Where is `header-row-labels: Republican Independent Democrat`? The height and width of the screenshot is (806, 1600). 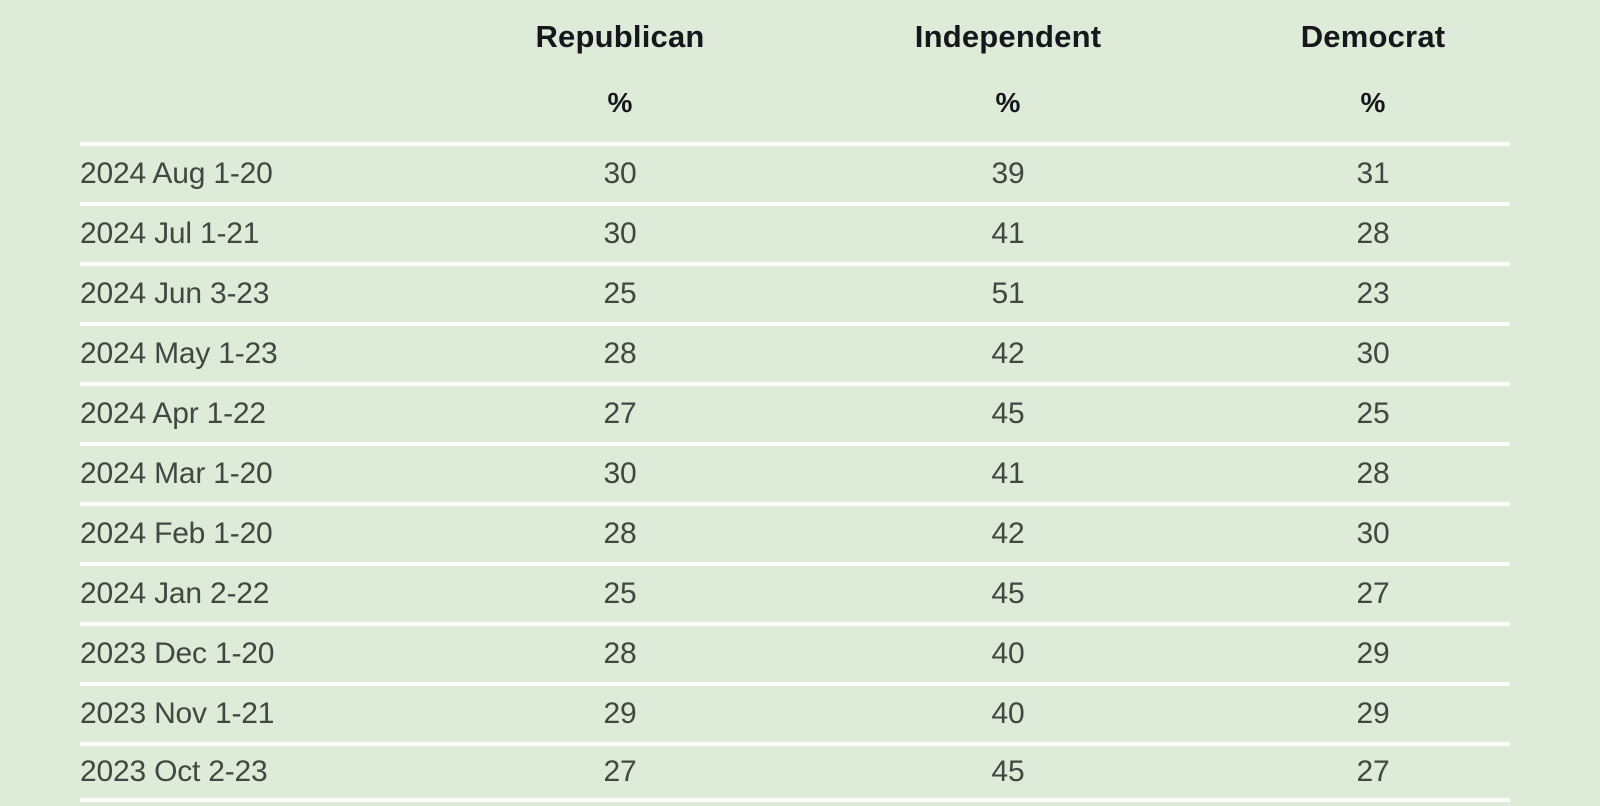
header-row-labels: Republican Independent Democrat is located at coordinates (795, 32).